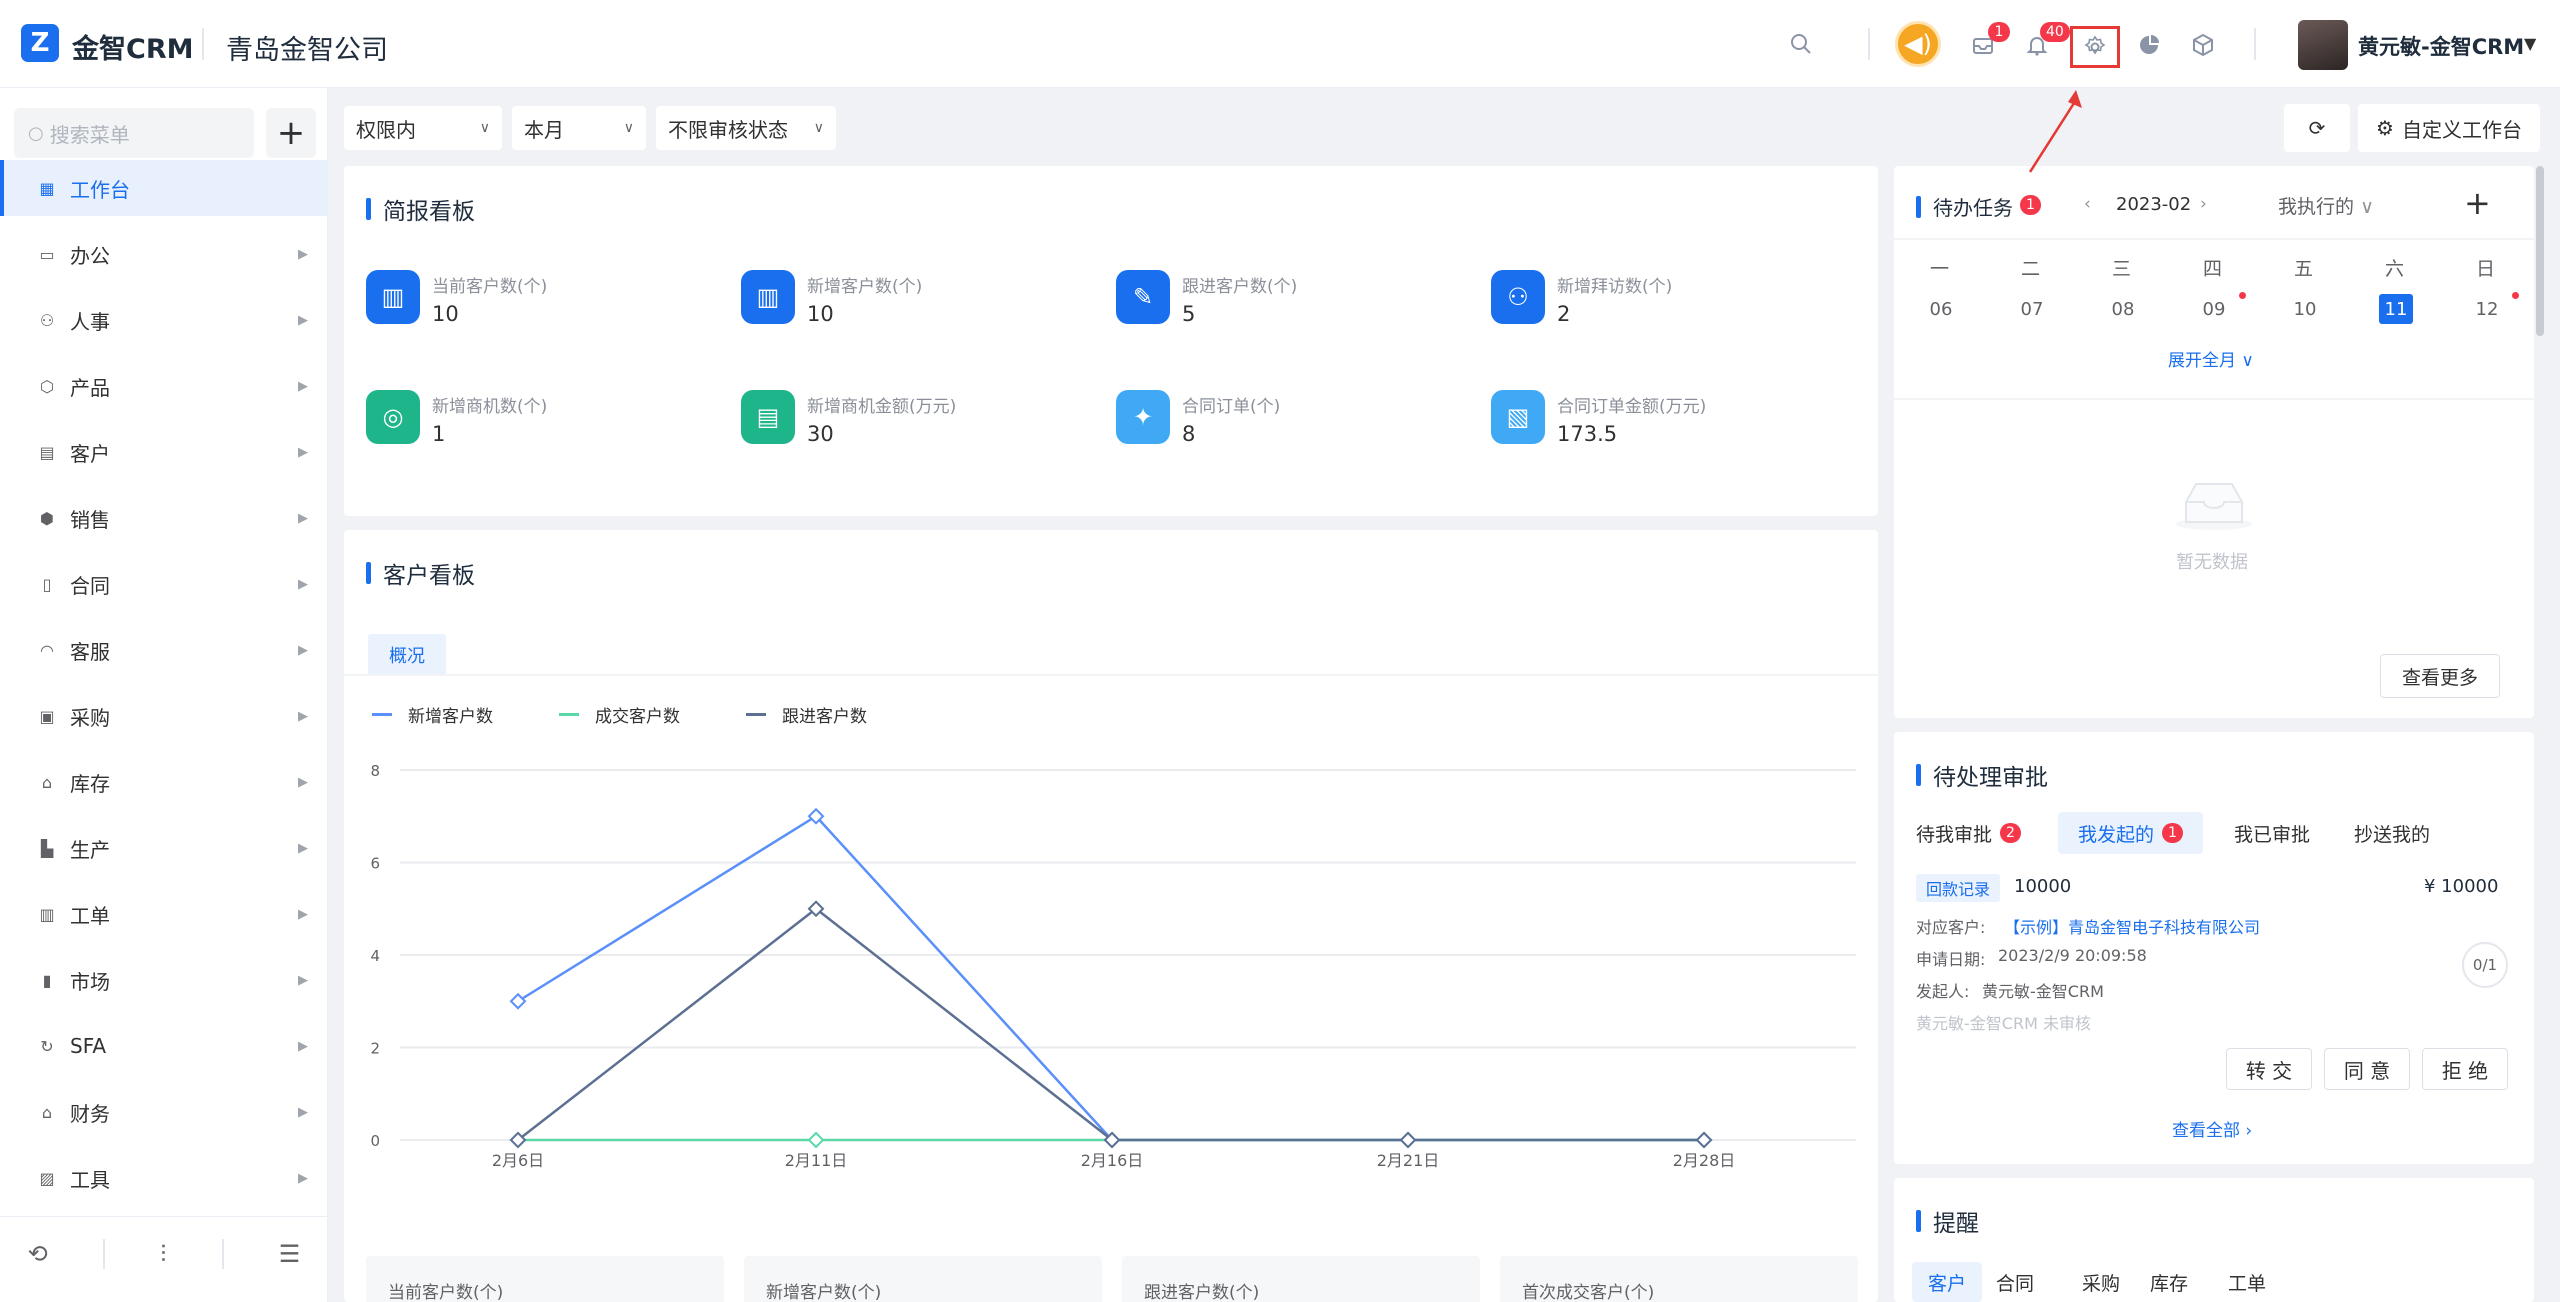 The width and height of the screenshot is (2560, 1302). What do you see at coordinates (47, 320) in the screenshot?
I see `people-icon: ⚇` at bounding box center [47, 320].